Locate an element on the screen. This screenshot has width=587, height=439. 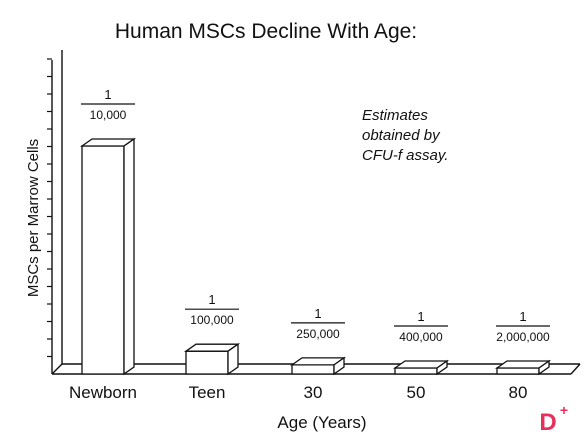
value-denominator: 100,000 is located at coordinates (212, 320).